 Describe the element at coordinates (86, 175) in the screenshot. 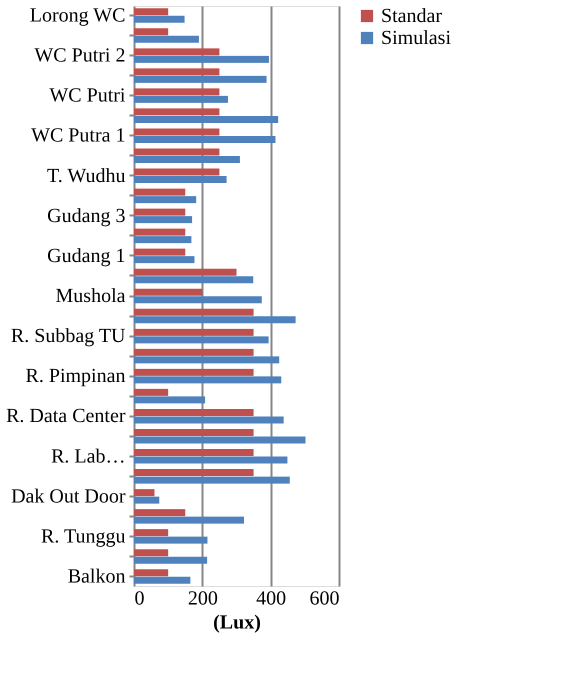

I see `y-tick-label: T. Wudhu` at that location.